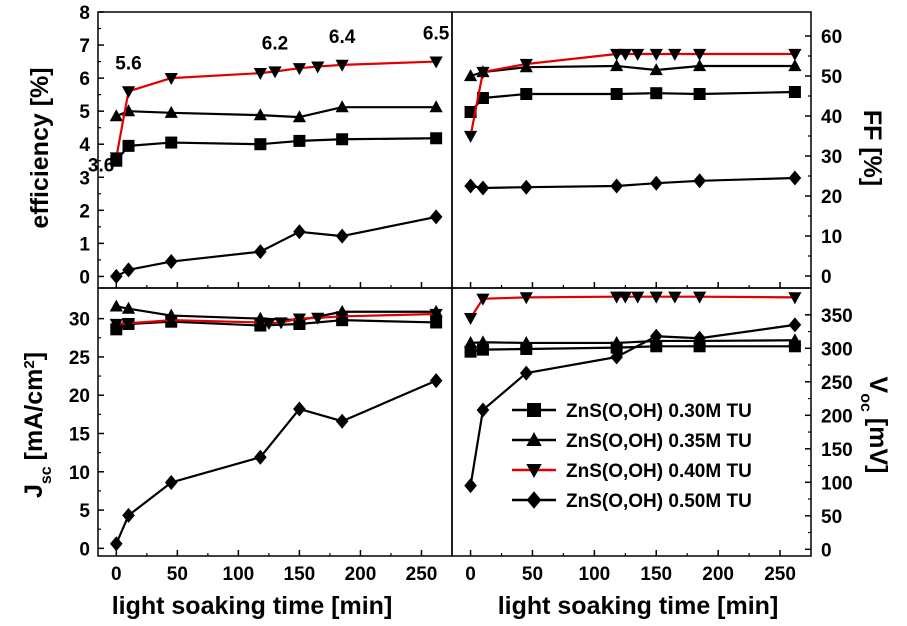 This screenshot has width=907, height=626. What do you see at coordinates (342, 37) in the screenshot?
I see `data-label-efficiency: 6.4` at bounding box center [342, 37].